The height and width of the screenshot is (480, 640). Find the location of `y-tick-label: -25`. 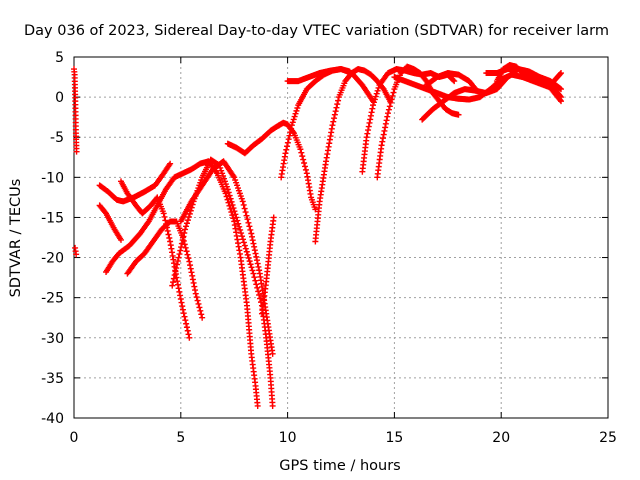

y-tick-label: -25 is located at coordinates (52, 299).